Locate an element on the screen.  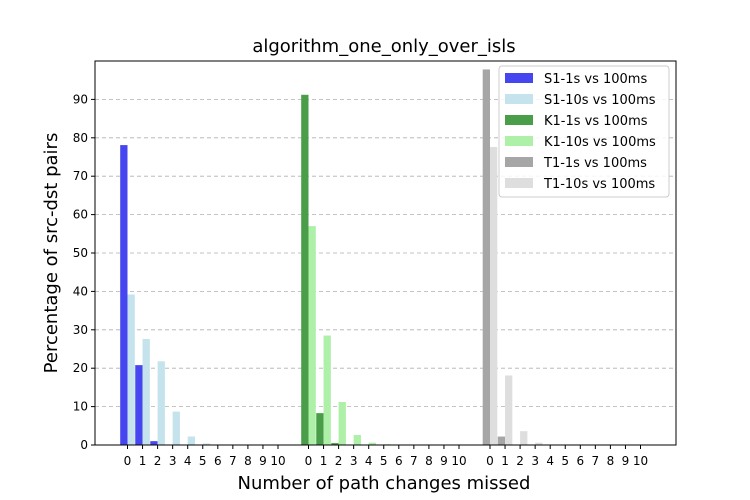
legend-label: T1-1s vs 100ms is located at coordinates (595, 163).